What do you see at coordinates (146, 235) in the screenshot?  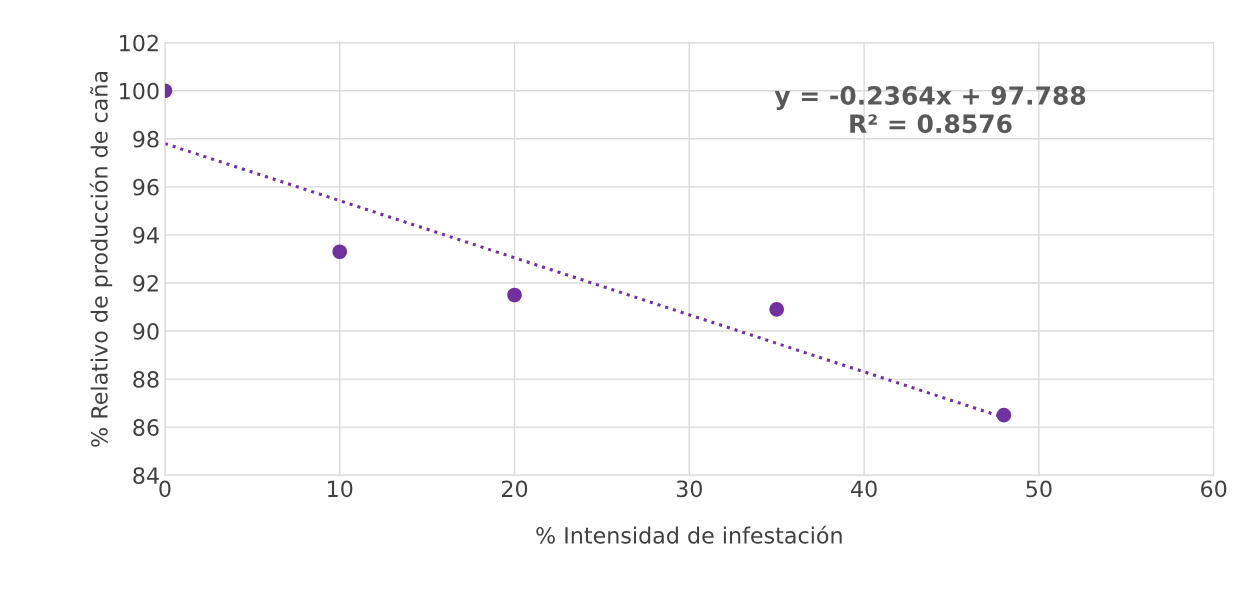 I see `y-tick-label: 94` at bounding box center [146, 235].